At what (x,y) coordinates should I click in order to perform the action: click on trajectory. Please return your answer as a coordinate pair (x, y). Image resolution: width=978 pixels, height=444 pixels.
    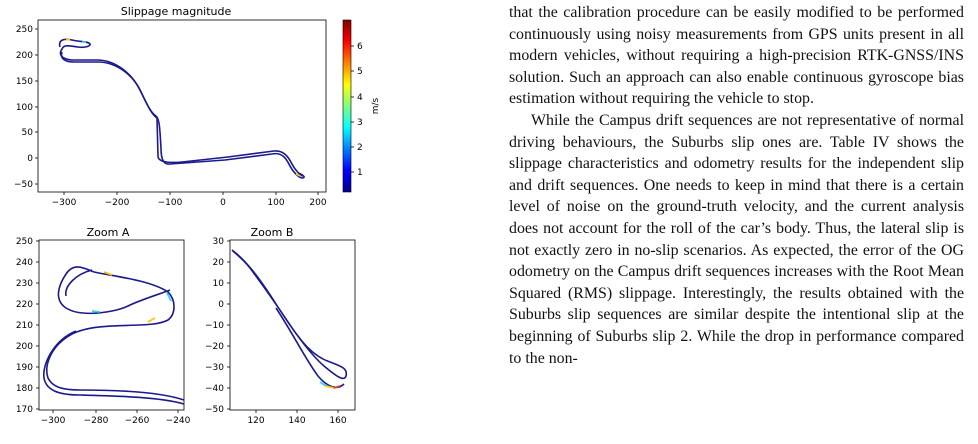
    Looking at the image, I should click on (181, 108).